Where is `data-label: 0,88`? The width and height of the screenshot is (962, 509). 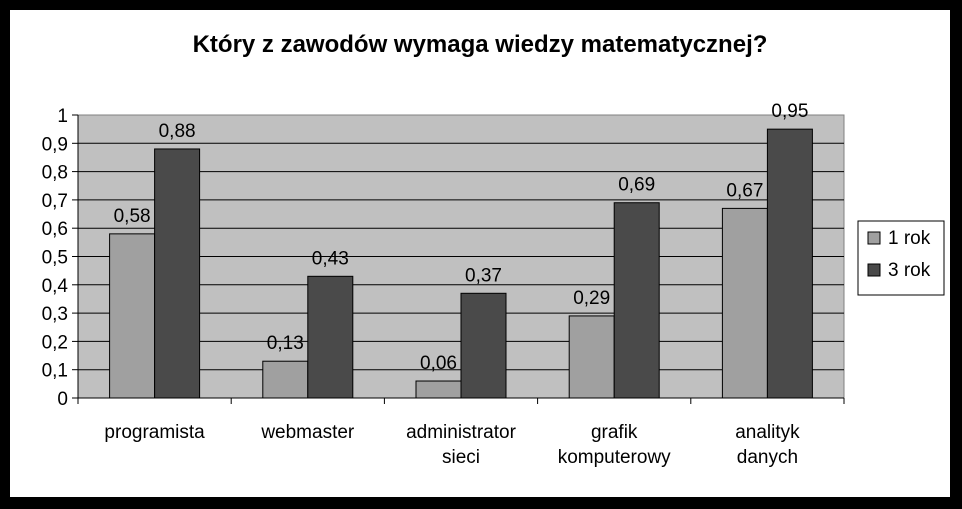 data-label: 0,88 is located at coordinates (177, 131).